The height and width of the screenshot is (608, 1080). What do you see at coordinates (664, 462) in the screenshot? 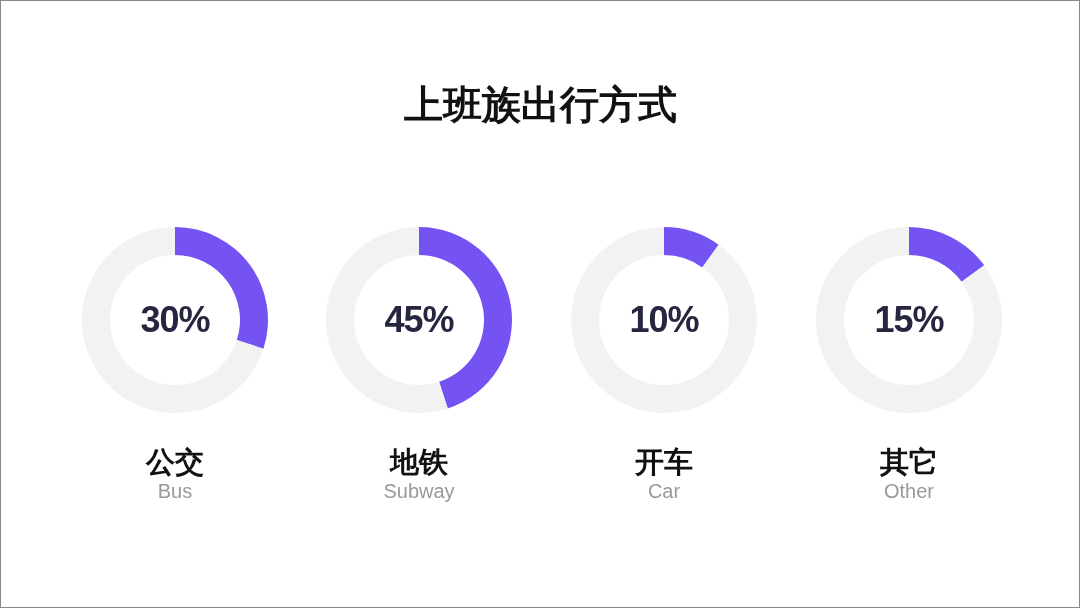
I see `text: 开车` at bounding box center [664, 462].